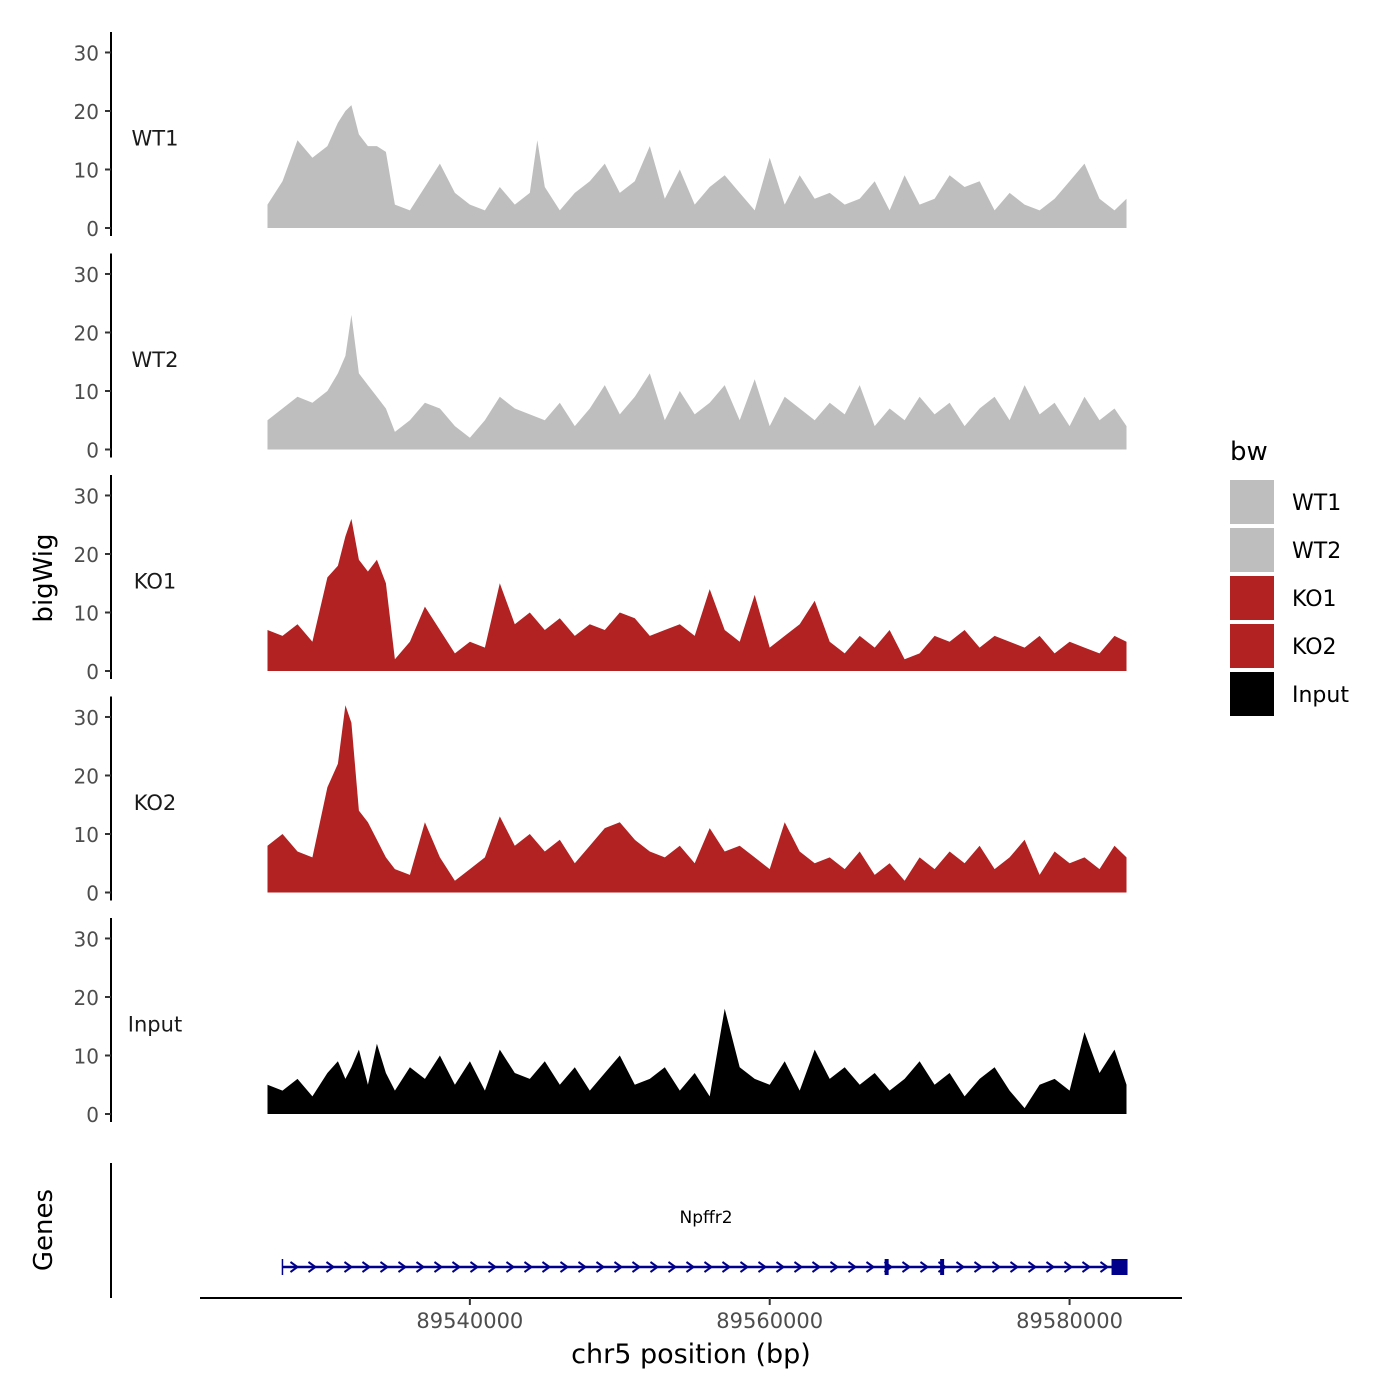 The width and height of the screenshot is (1400, 1400). Describe the element at coordinates (1252, 502) in the screenshot. I see `legend-swatch-wt1` at that location.